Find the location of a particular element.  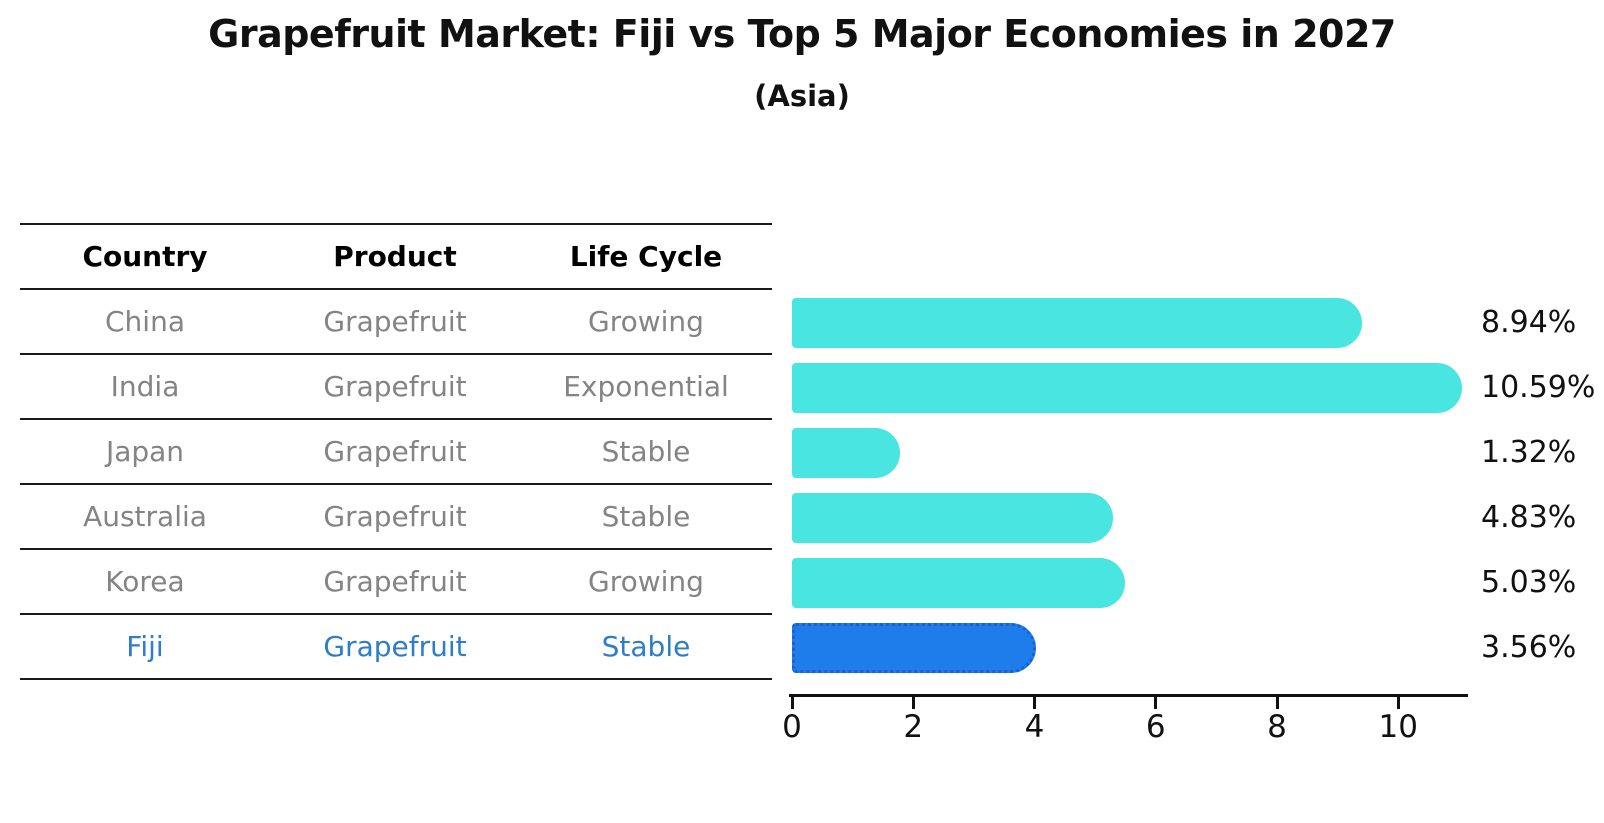

x-tick-label-4: 4 is located at coordinates (1034, 727).